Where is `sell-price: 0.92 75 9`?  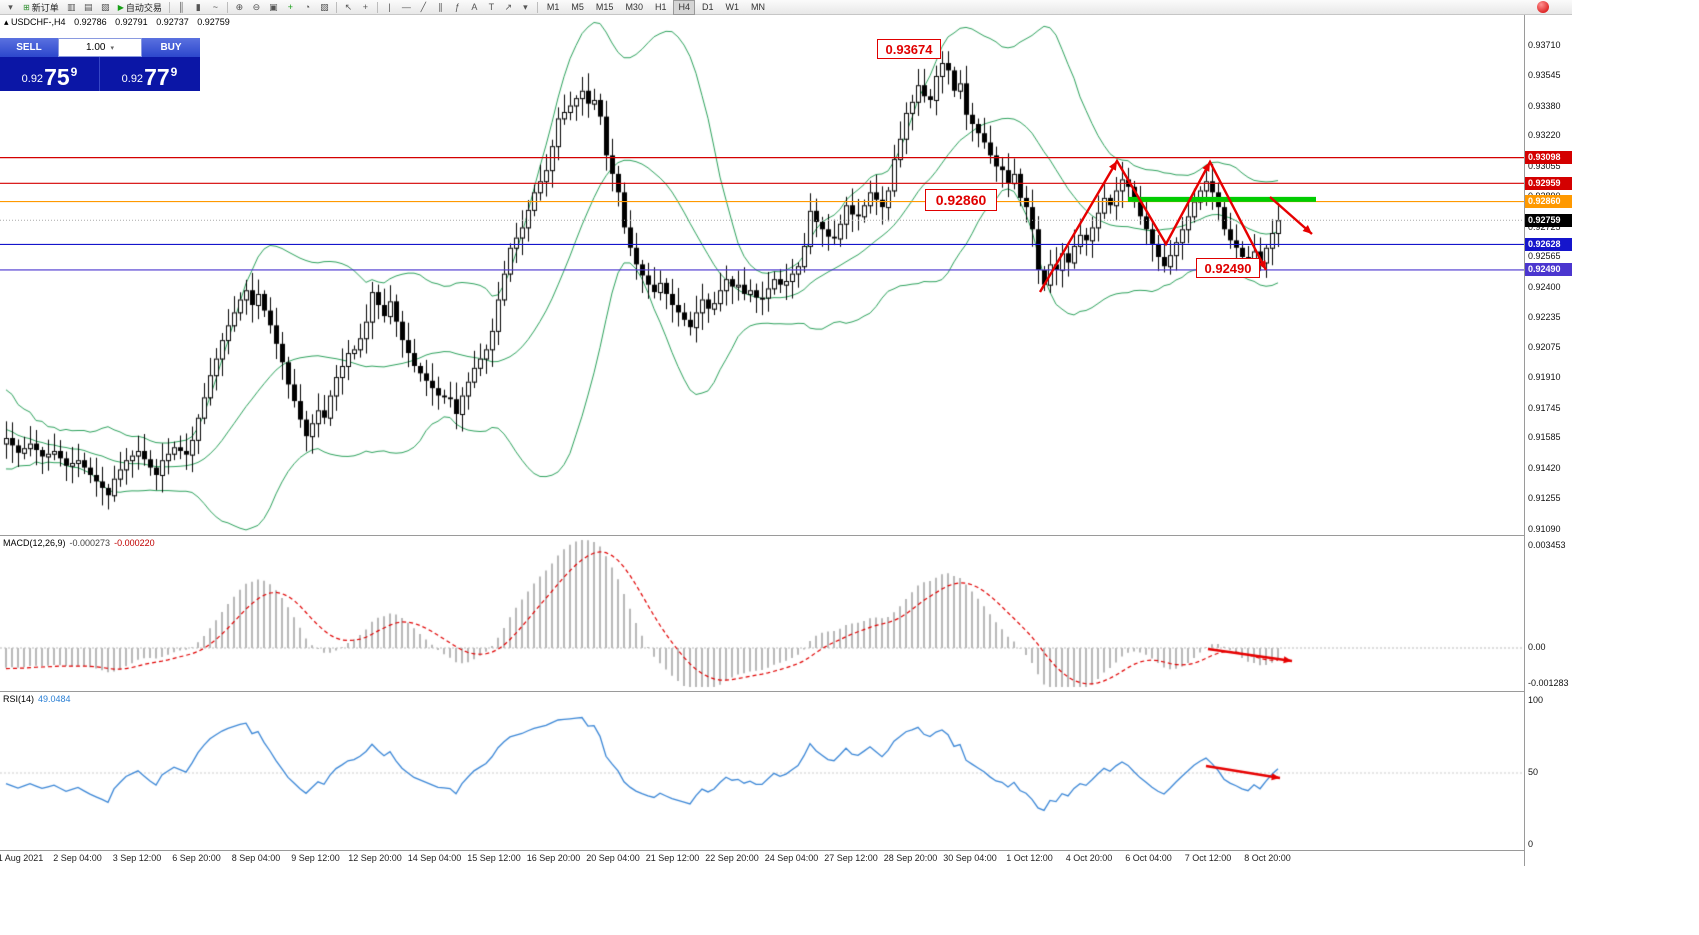
sell-price: 0.92 75 9 is located at coordinates (49, 77).